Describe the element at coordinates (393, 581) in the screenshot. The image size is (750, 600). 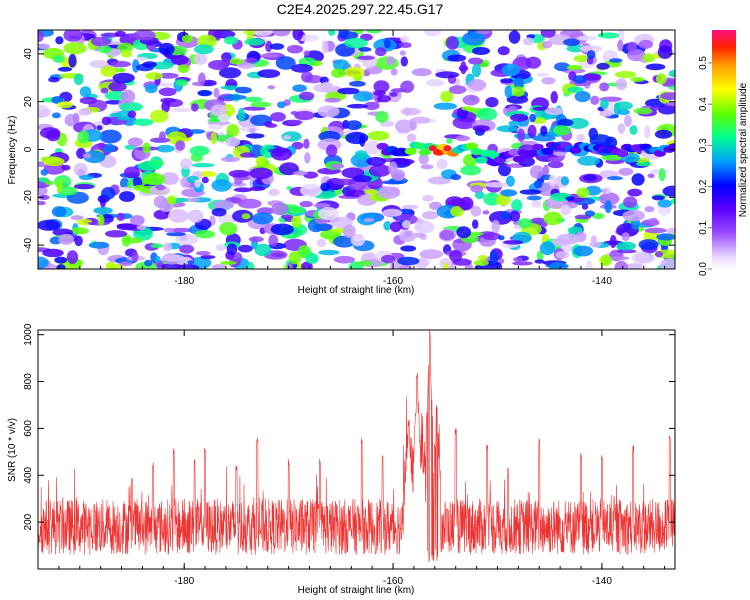
I see `snr-xtick-label: -160` at that location.